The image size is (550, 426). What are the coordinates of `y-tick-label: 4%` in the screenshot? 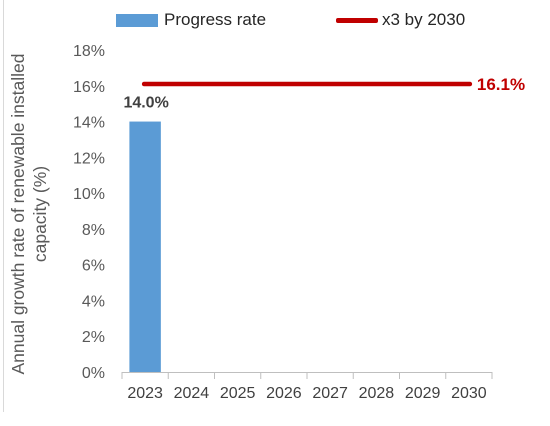 It's located at (93, 301).